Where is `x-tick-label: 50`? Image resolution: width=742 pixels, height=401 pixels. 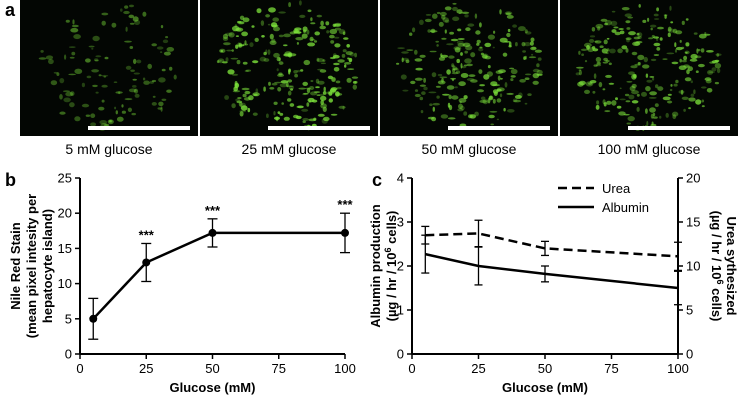 x-tick-label: 50 is located at coordinates (212, 368).